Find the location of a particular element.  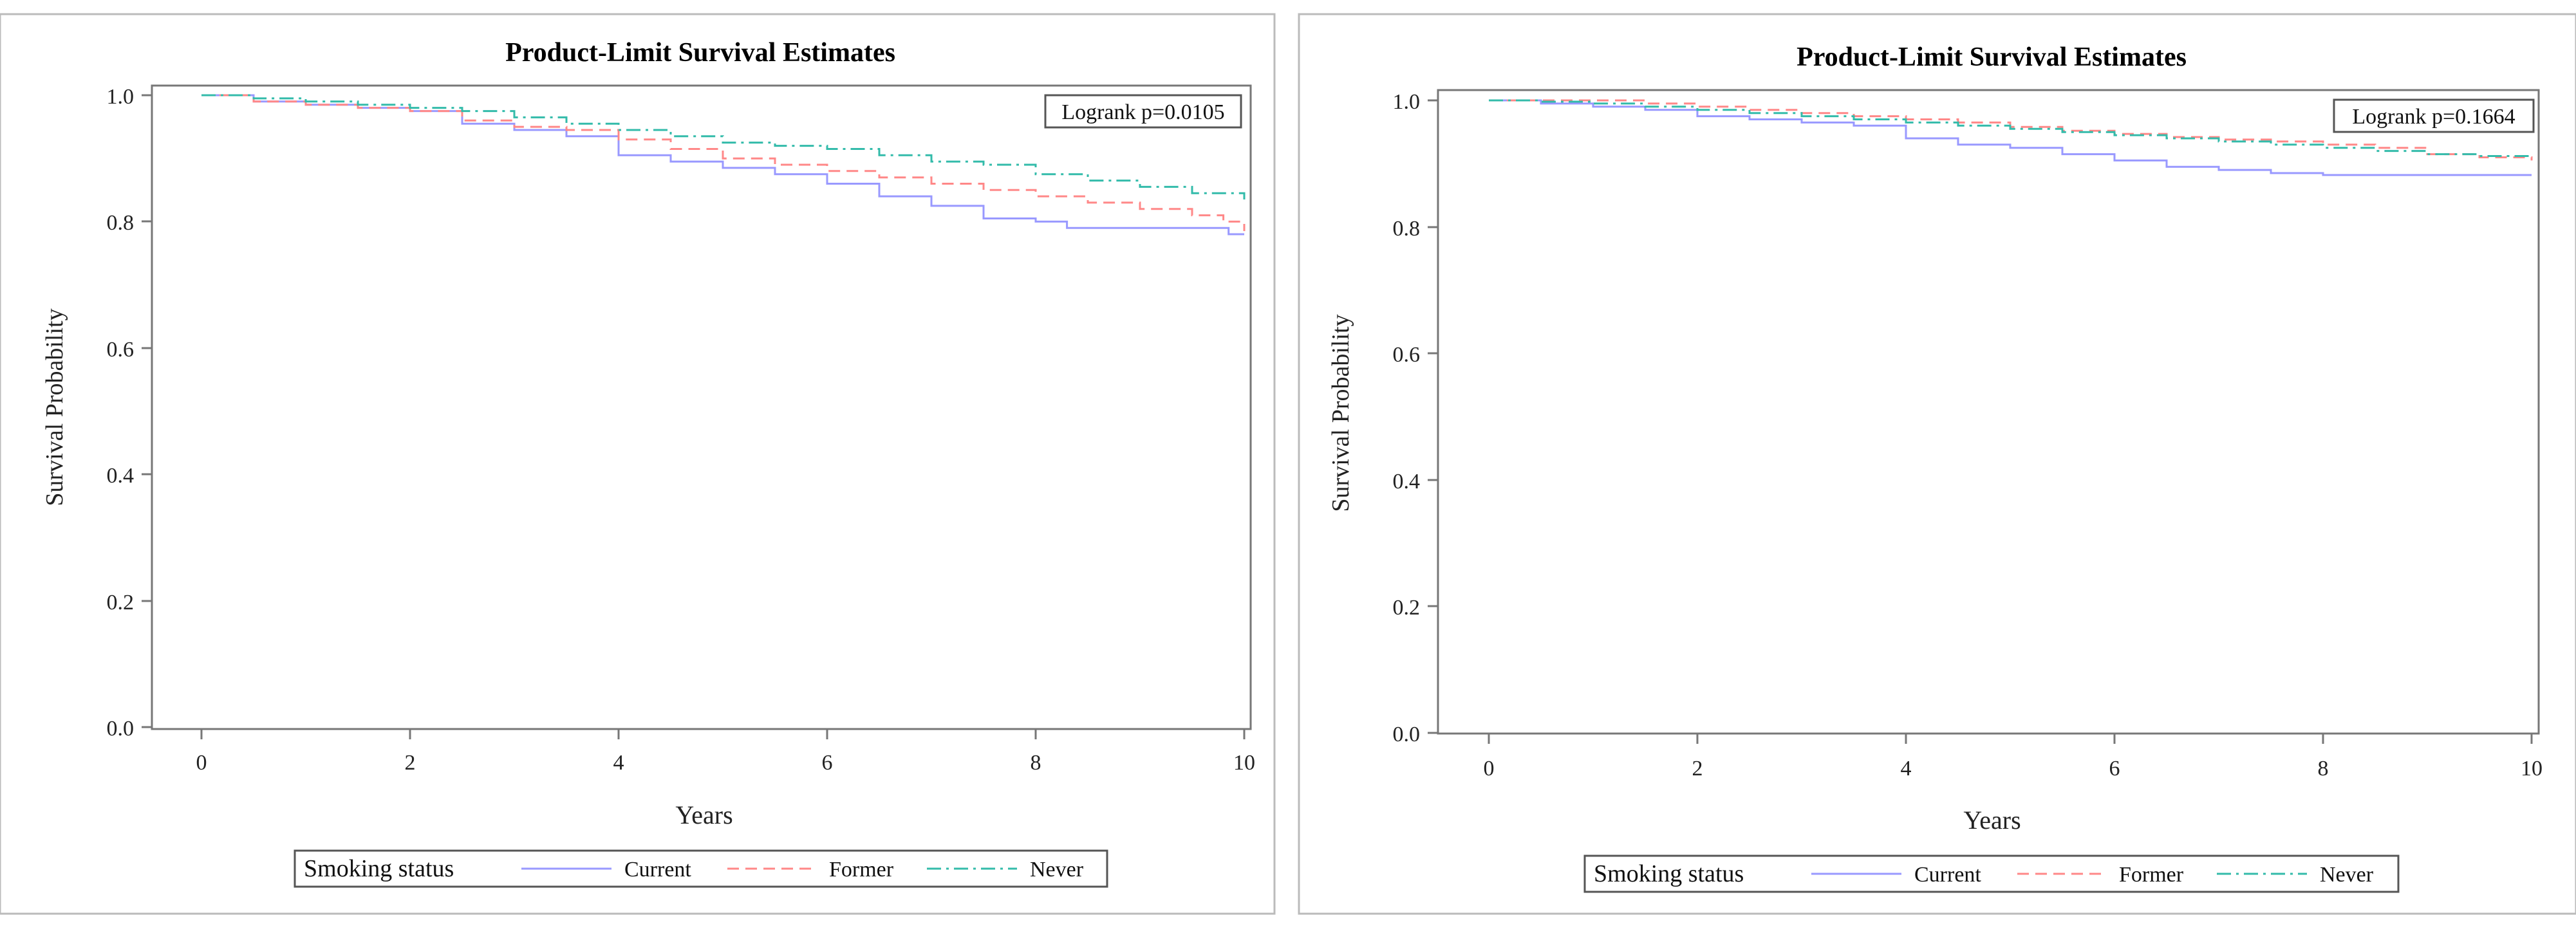

logrank-annotation: Logrank p=0.0105 is located at coordinates (1142, 112).